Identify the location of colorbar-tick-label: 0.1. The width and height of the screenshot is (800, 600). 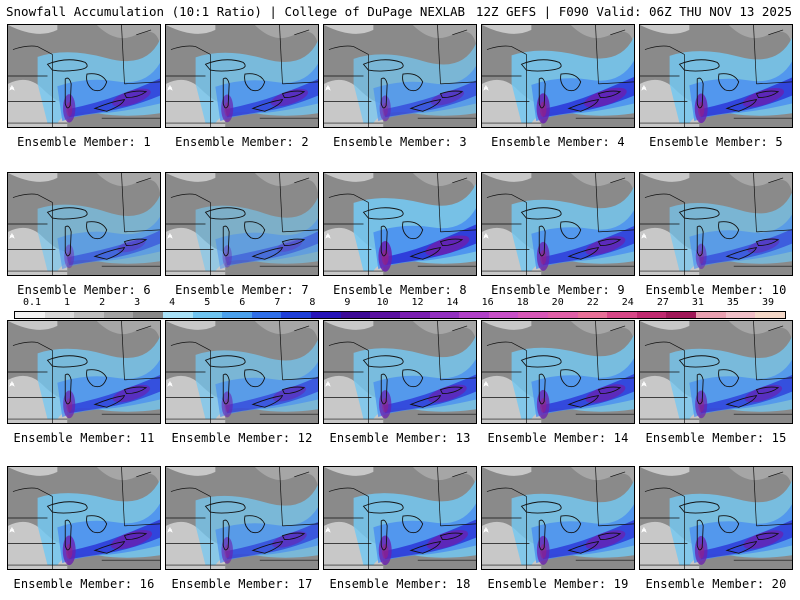
(32, 302).